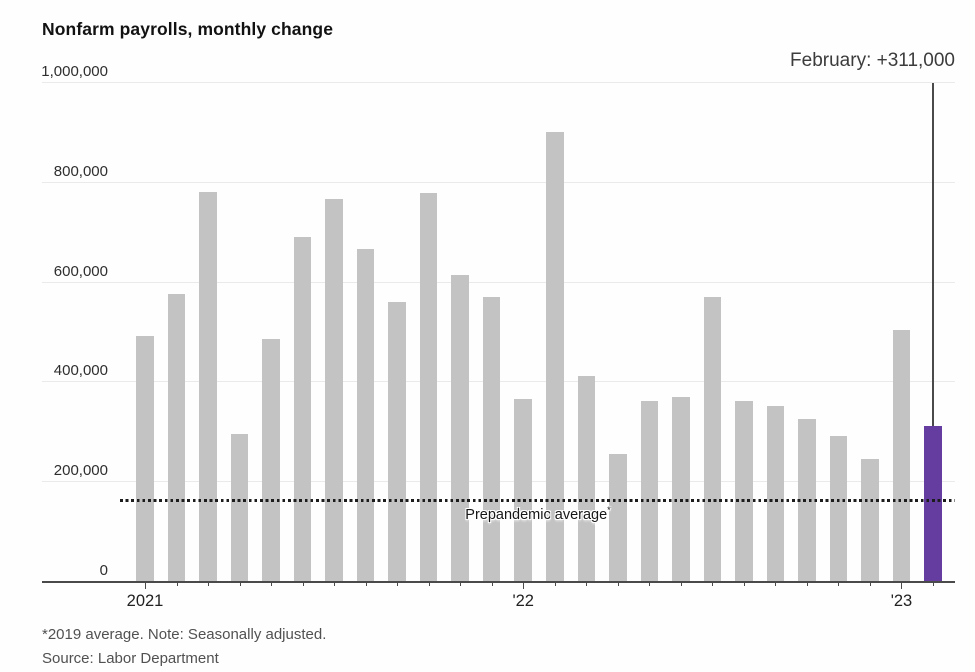 This screenshot has height=672, width=975. Describe the element at coordinates (145, 458) in the screenshot. I see `bar-jan-2021` at that location.